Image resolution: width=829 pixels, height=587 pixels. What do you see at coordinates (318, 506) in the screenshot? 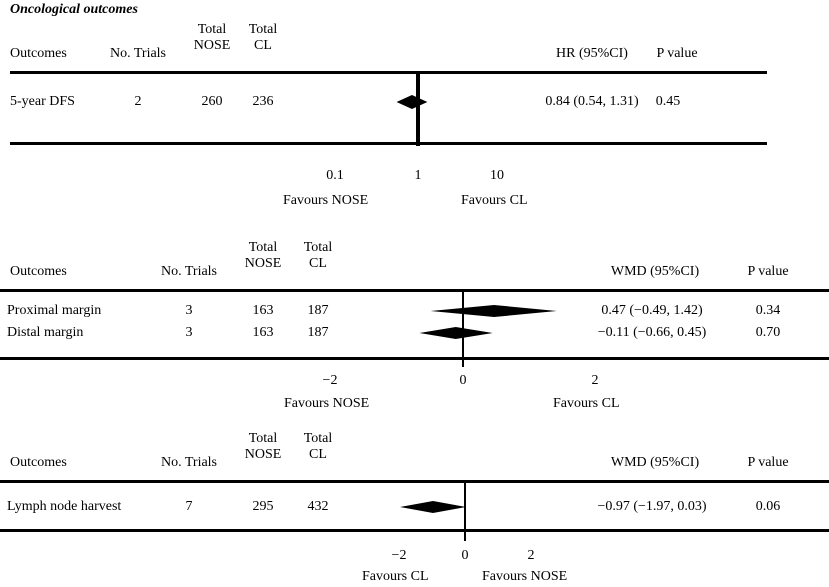
I see `row-total-cl: 432` at bounding box center [318, 506].